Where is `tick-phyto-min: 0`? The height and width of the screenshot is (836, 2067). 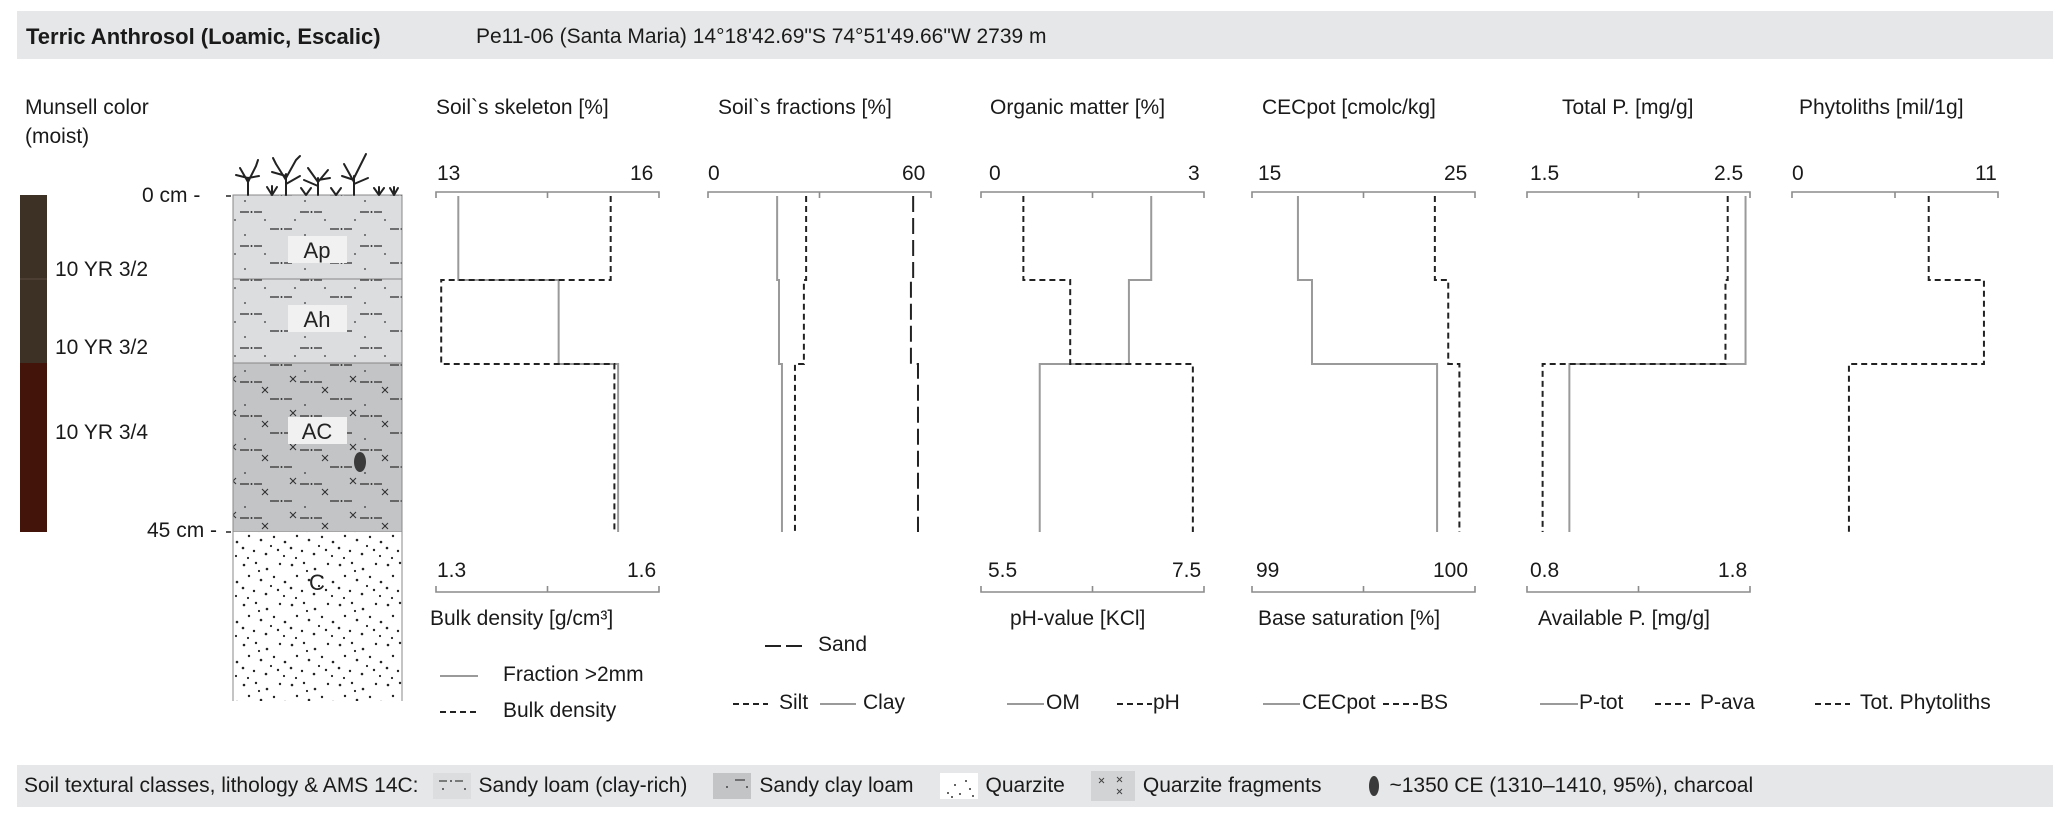
tick-phyto-min: 0 is located at coordinates (1798, 173).